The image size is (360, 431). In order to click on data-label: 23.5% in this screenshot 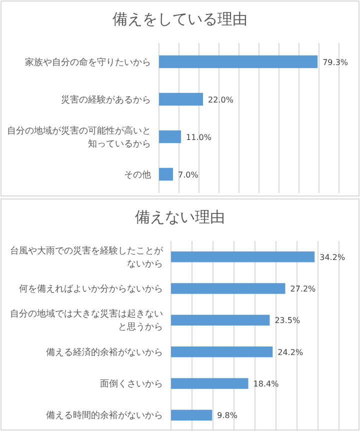, I will do `click(287, 321)`.